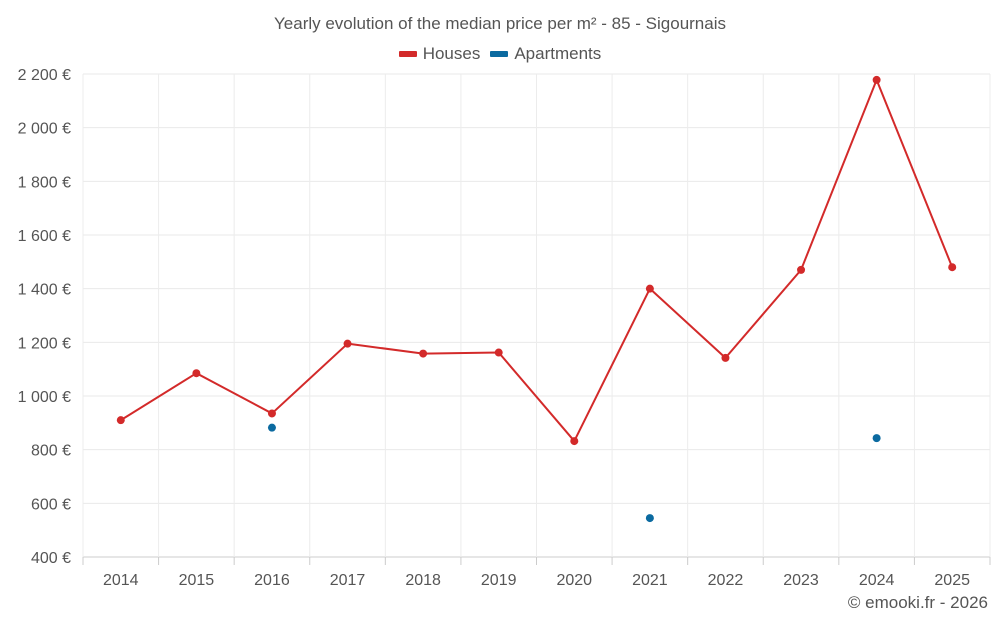 The height and width of the screenshot is (625, 1000). I want to click on credit-text: © emooki.fr - 2026, so click(917, 602).